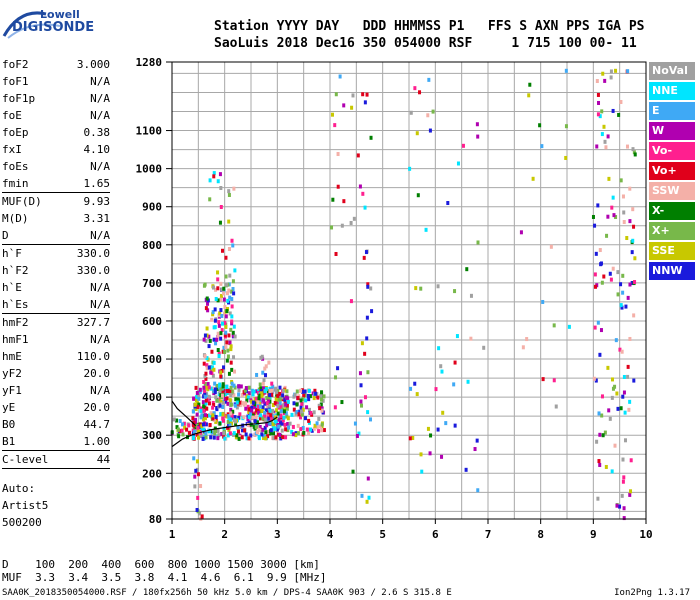  Describe the element at coordinates (56, 166) in the screenshot. I see `param-row: foEs N/A` at that location.